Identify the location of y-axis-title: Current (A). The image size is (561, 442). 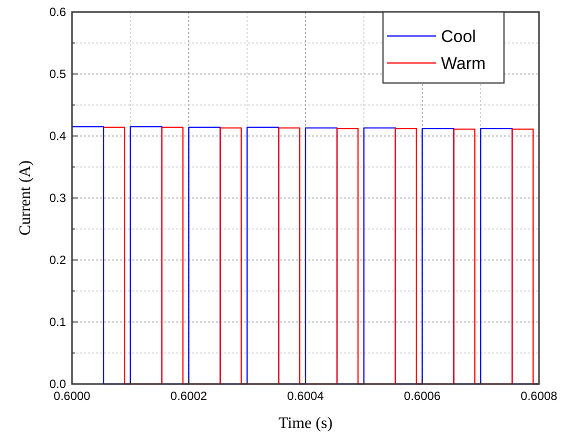
(25, 198).